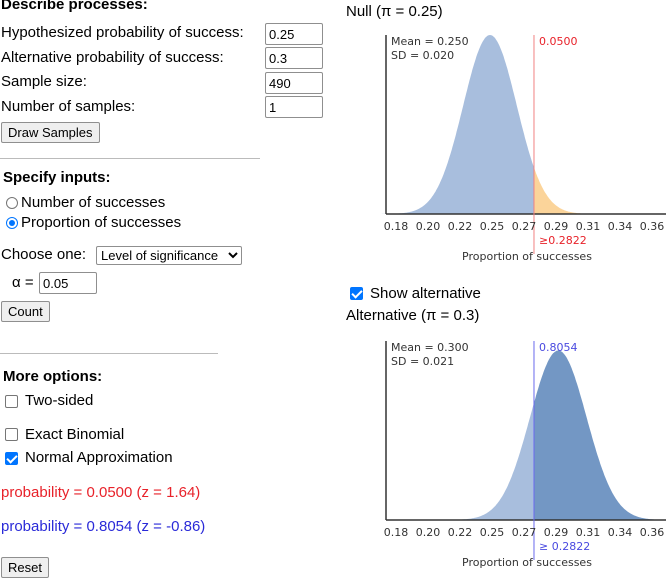 Image resolution: width=666 pixels, height=578 pixels. Describe the element at coordinates (524, 532) in the screenshot. I see `alt-tick-label: 0.27` at that location.